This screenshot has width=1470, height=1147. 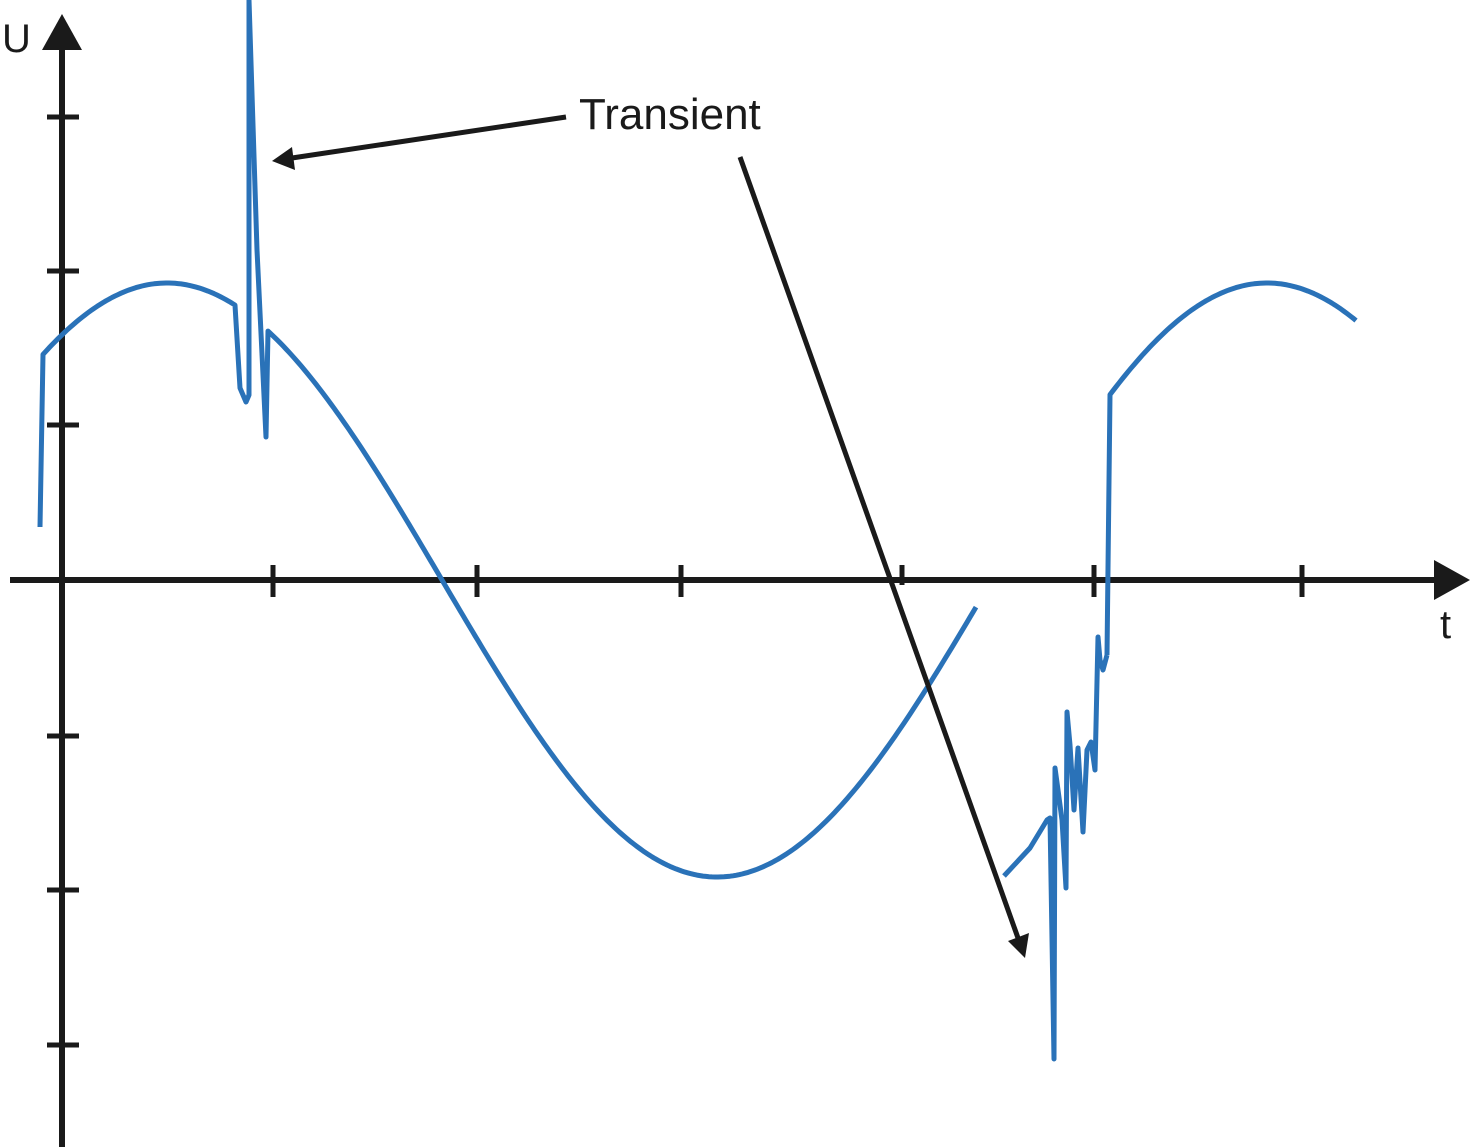 What do you see at coordinates (1018, 945) in the screenshot?
I see `pointer-arrowhead-burst` at bounding box center [1018, 945].